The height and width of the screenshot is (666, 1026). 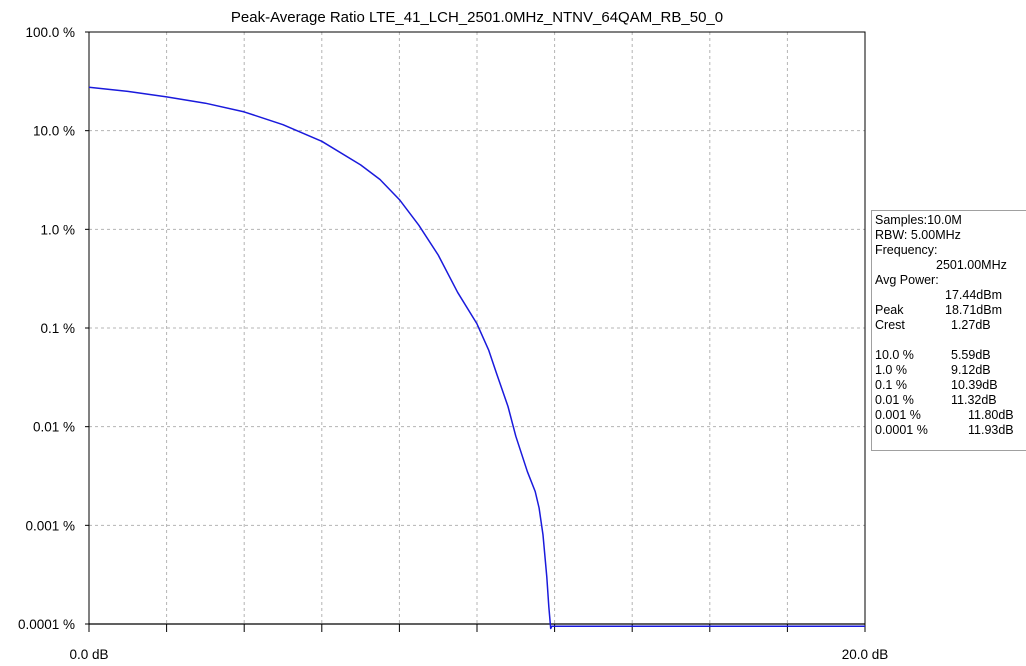 What do you see at coordinates (971, 325) in the screenshot?
I see `info-crest-value: 1.27dB` at bounding box center [971, 325].